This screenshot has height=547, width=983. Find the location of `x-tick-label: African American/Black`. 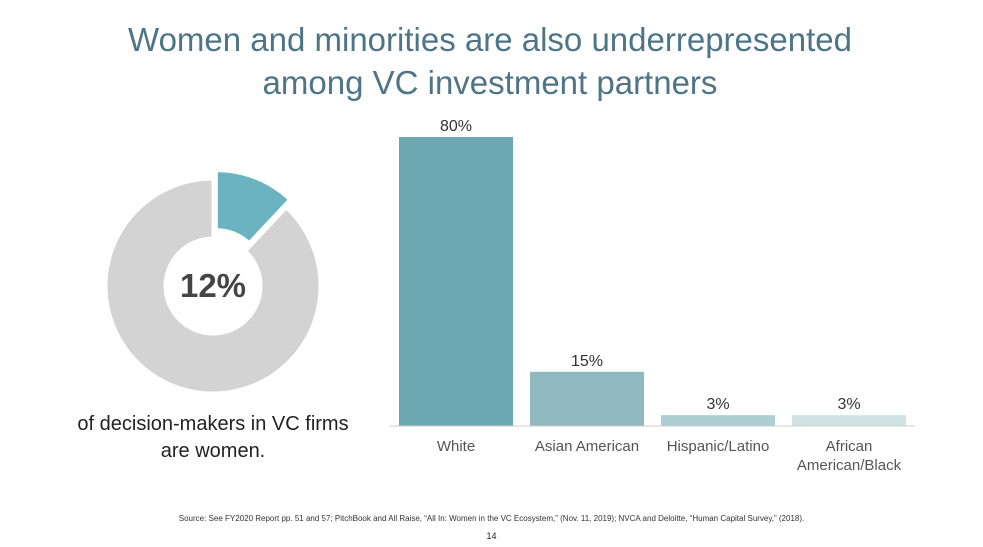

x-tick-label: African American/Black is located at coordinates (849, 456).